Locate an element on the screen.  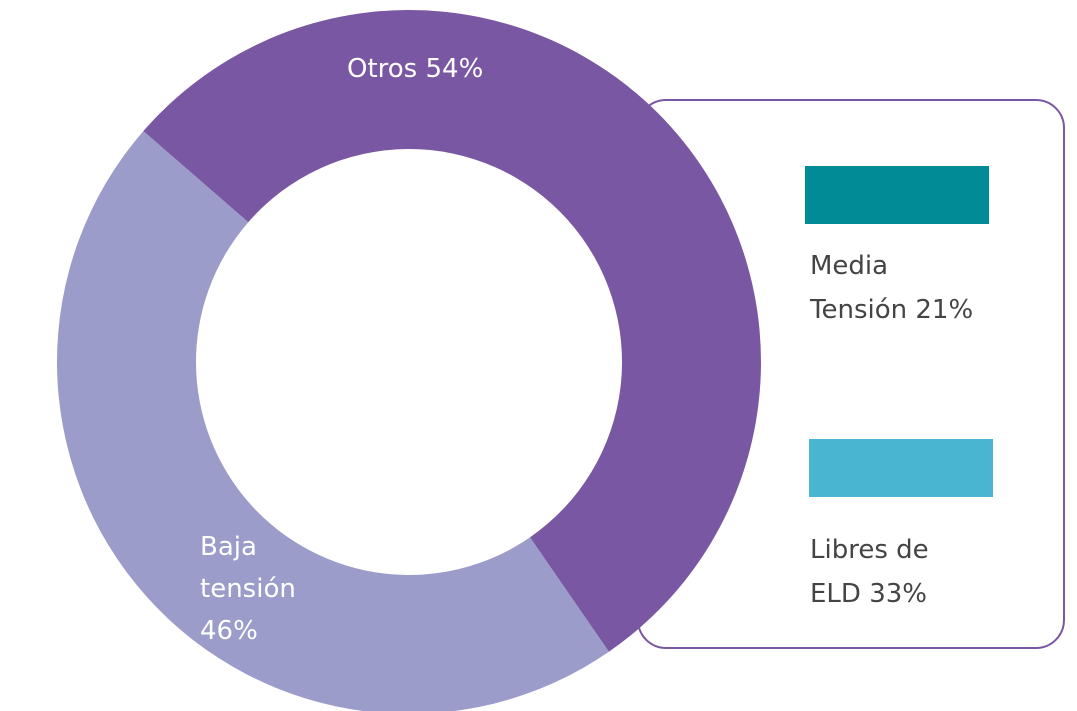
breakdown-name: Libres de ELD is located at coordinates (869, 572).